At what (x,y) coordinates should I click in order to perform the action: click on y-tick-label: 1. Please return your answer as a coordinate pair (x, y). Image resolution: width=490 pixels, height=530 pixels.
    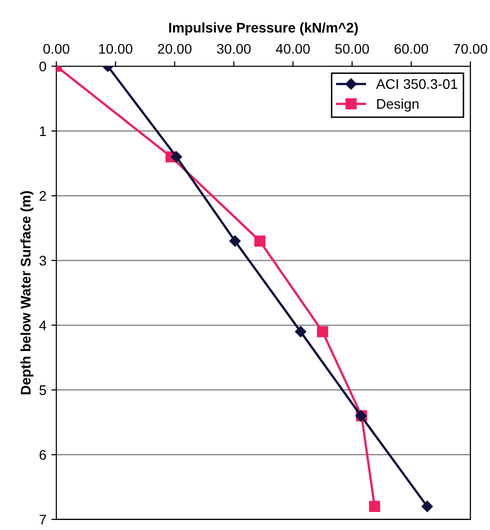
    Looking at the image, I should click on (43, 131).